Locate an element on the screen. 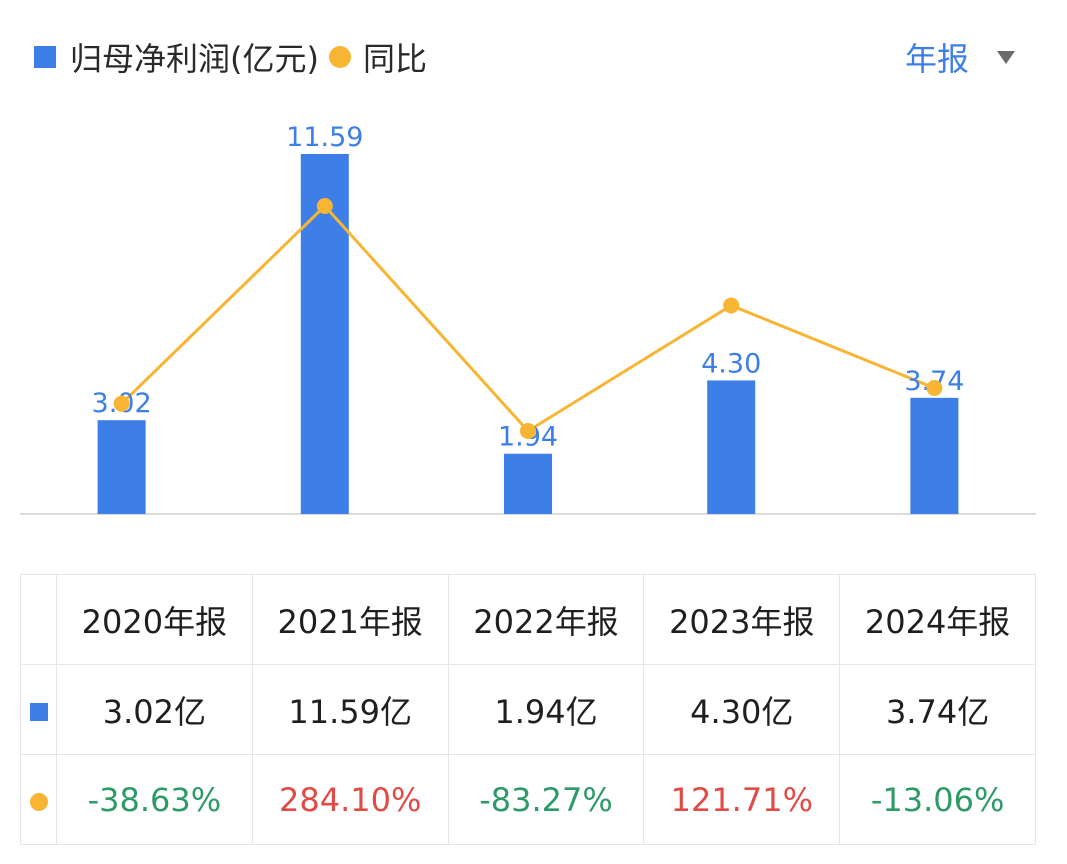 The image size is (1067, 864). profit-row-marker is located at coordinates (38, 709).